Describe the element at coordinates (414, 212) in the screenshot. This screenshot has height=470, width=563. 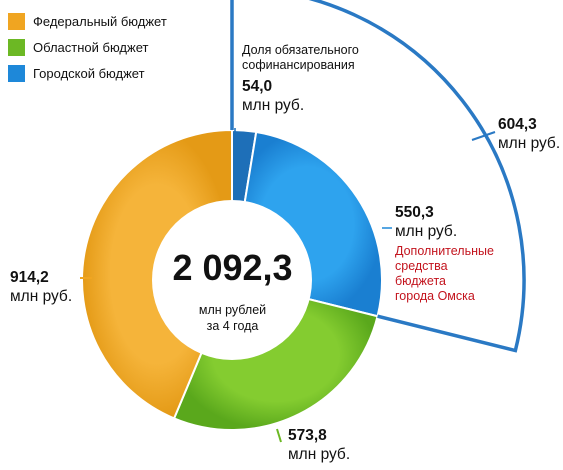
I see `additional-value: 550,3` at that location.